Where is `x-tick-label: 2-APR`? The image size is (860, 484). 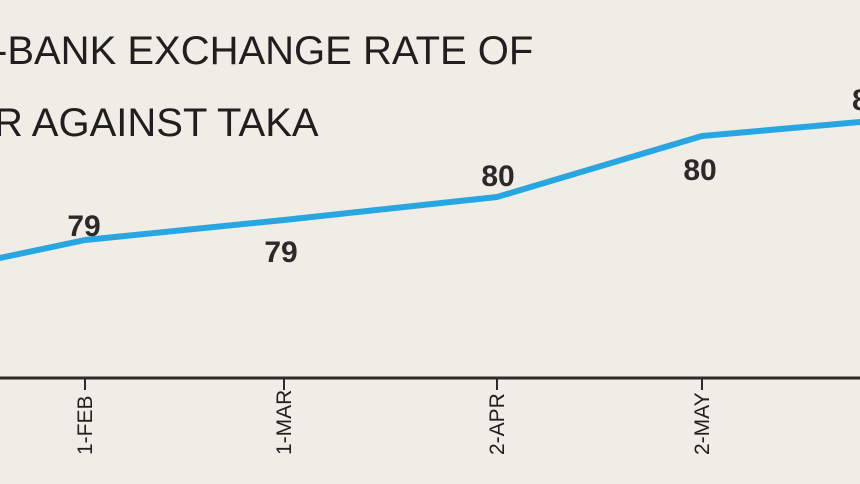 x-tick-label: 2-APR is located at coordinates (497, 424).